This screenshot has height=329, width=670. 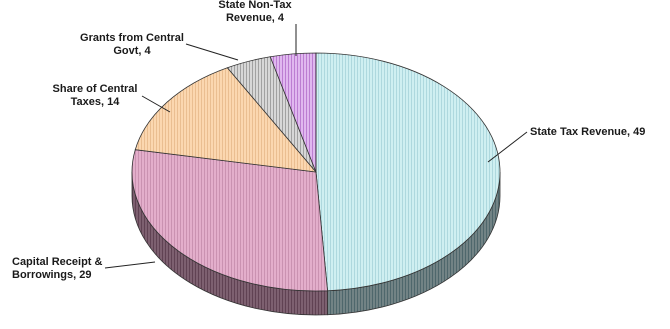 What do you see at coordinates (95, 95) in the screenshot?
I see `label-share-of-central-taxes: Share of Central Taxes, 14` at bounding box center [95, 95].